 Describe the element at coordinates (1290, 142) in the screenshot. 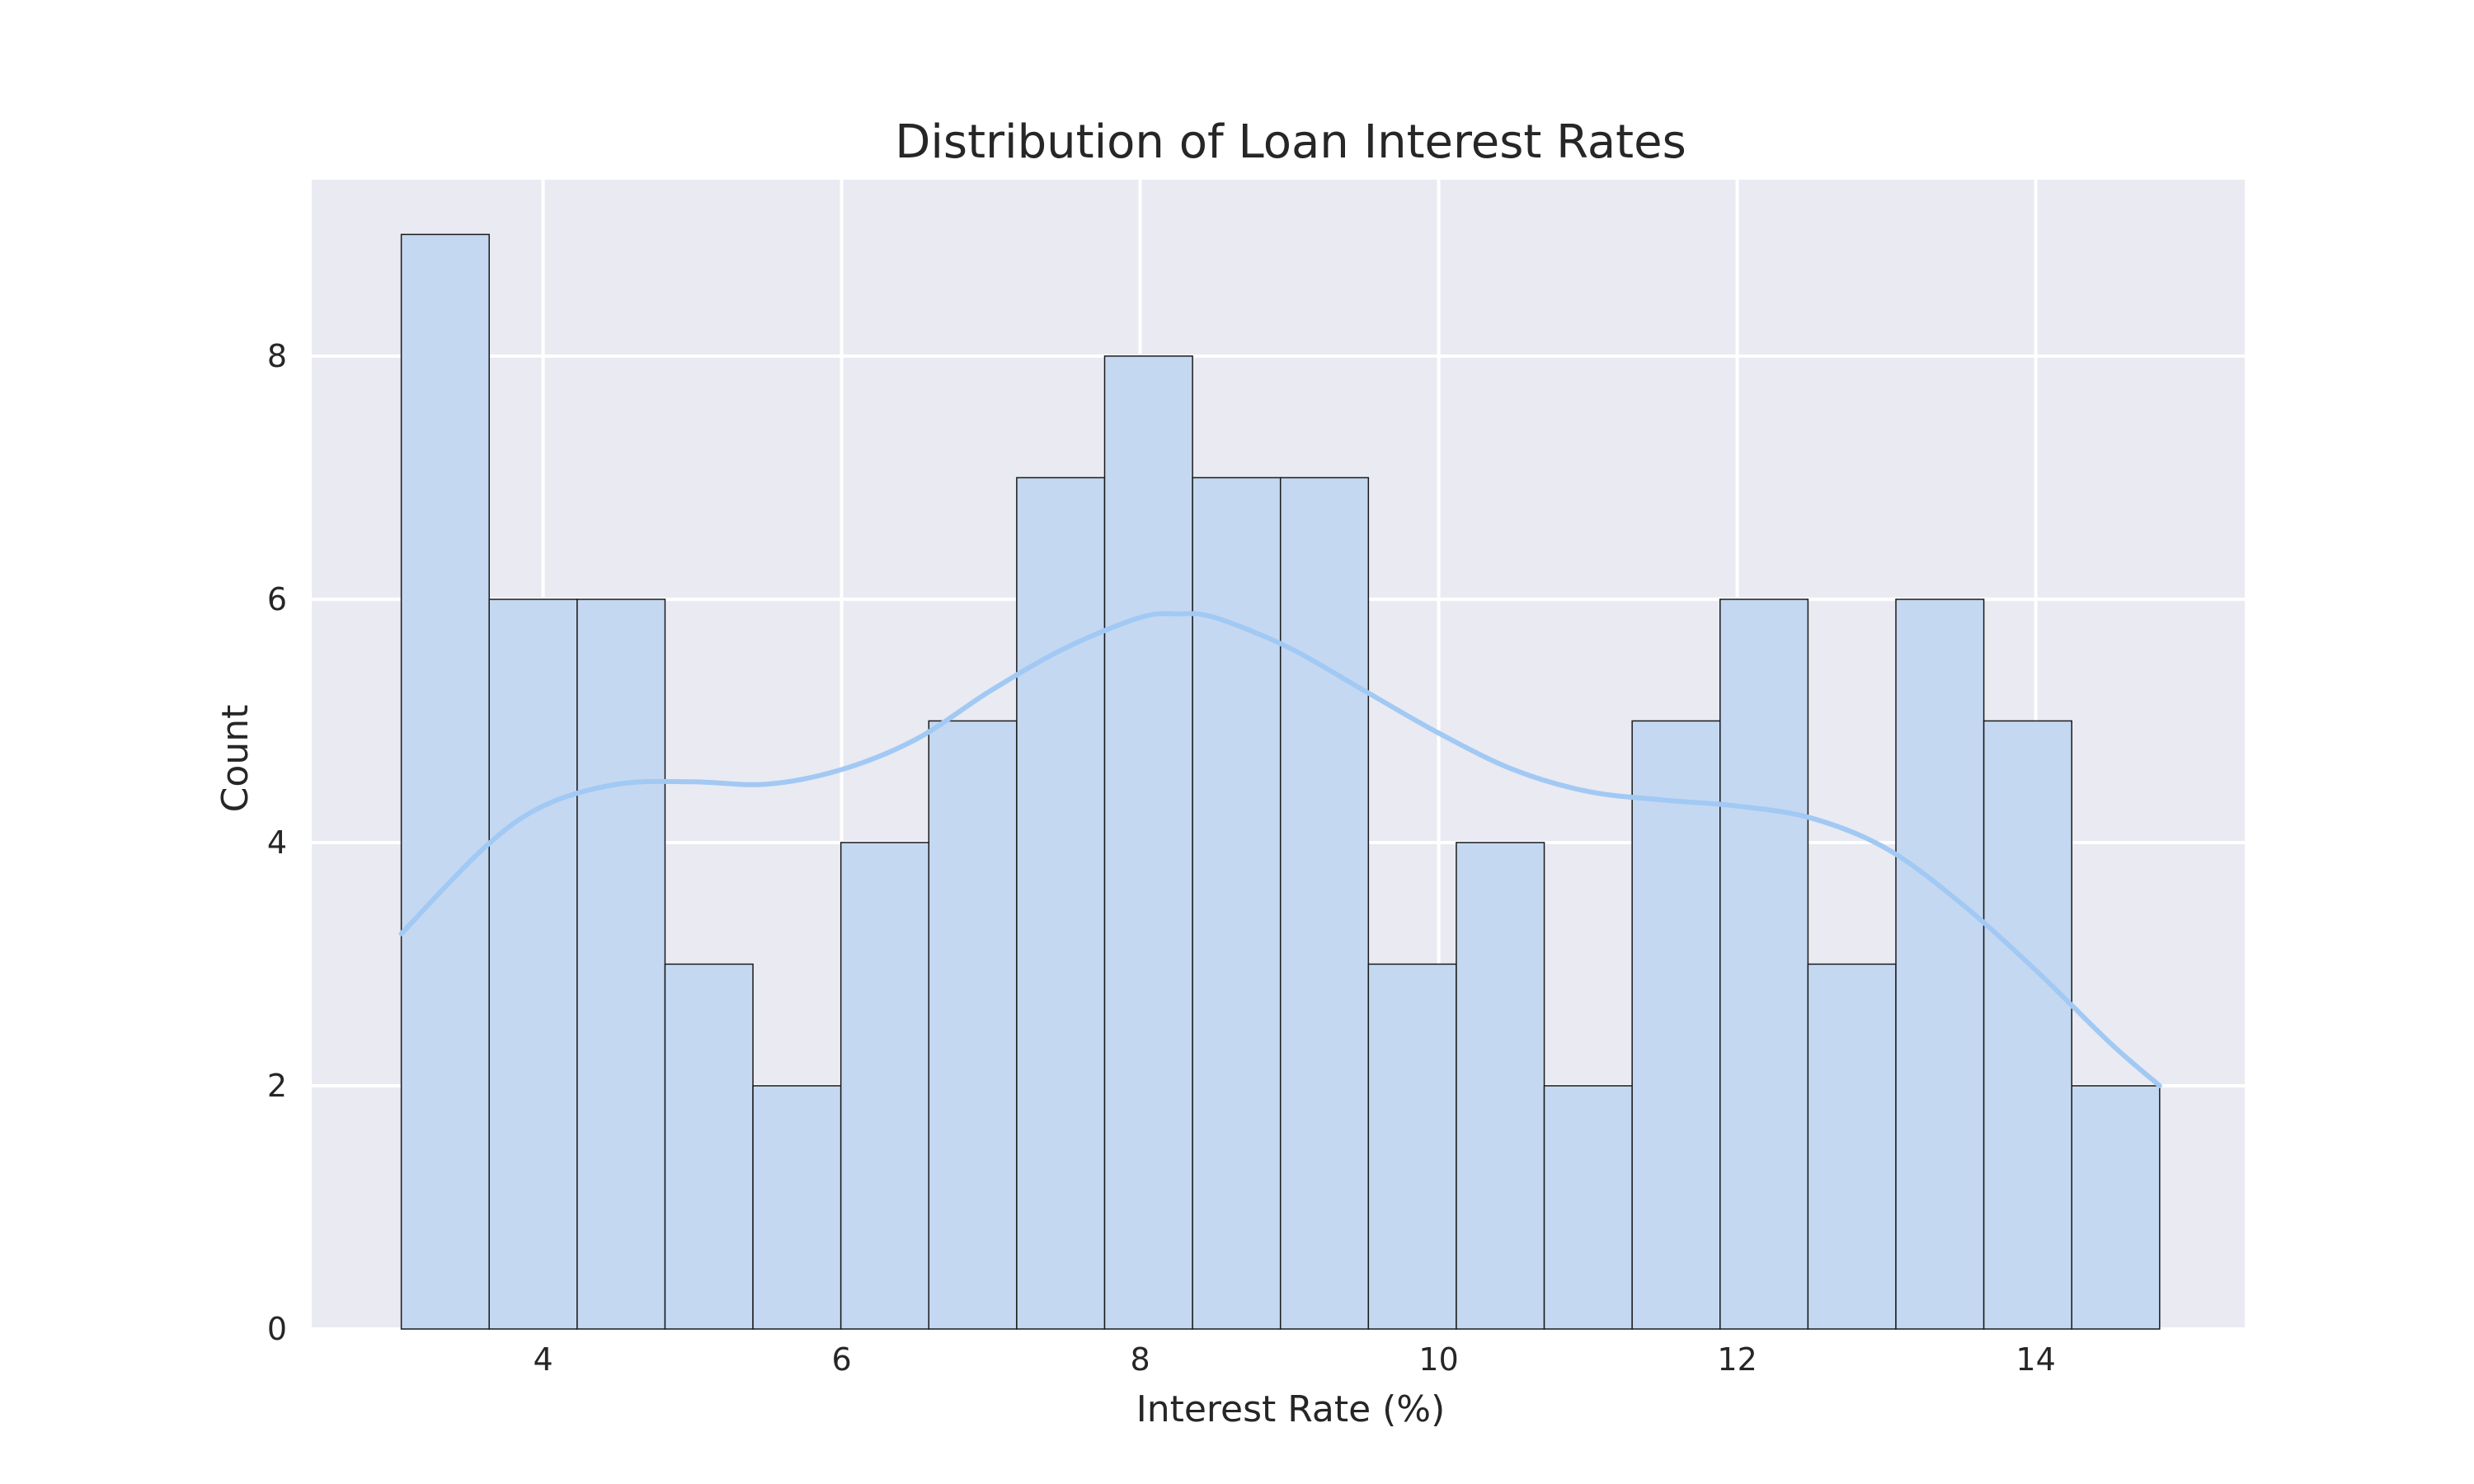

I see `chart-title: Distribution of Loan Interest Rates` at that location.